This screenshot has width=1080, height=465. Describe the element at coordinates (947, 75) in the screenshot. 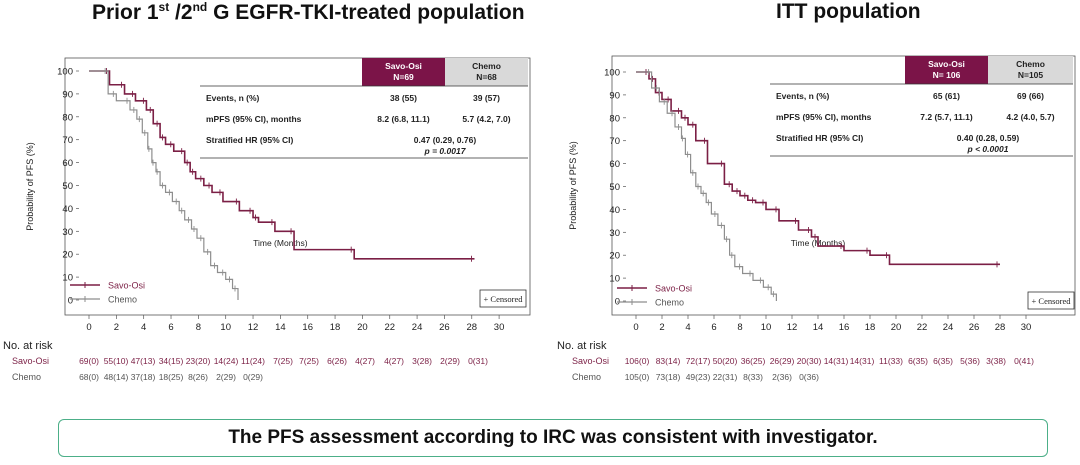

I see `table-header-savo-n: N= 106` at that location.